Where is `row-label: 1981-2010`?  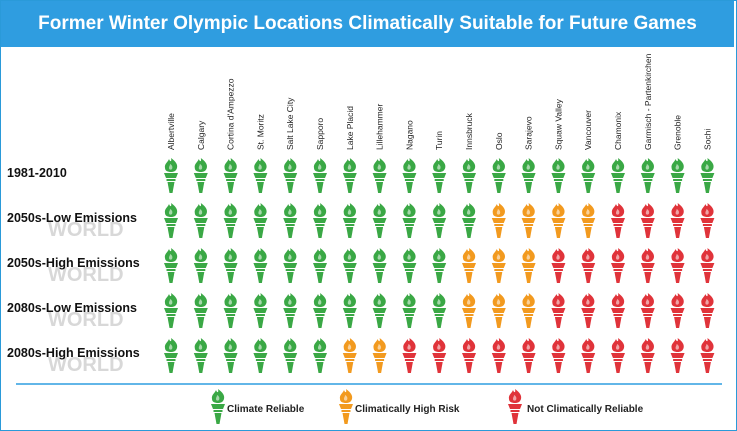 row-label: 1981-2010 is located at coordinates (37, 173).